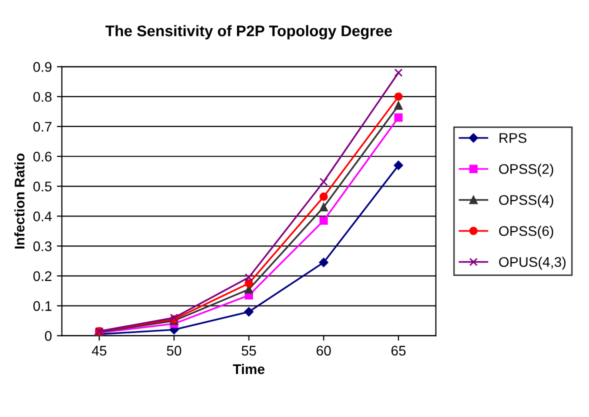 Image resolution: width=589 pixels, height=417 pixels. Describe the element at coordinates (42, 276) in the screenshot. I see `y-tick-label: 0.2` at that location.